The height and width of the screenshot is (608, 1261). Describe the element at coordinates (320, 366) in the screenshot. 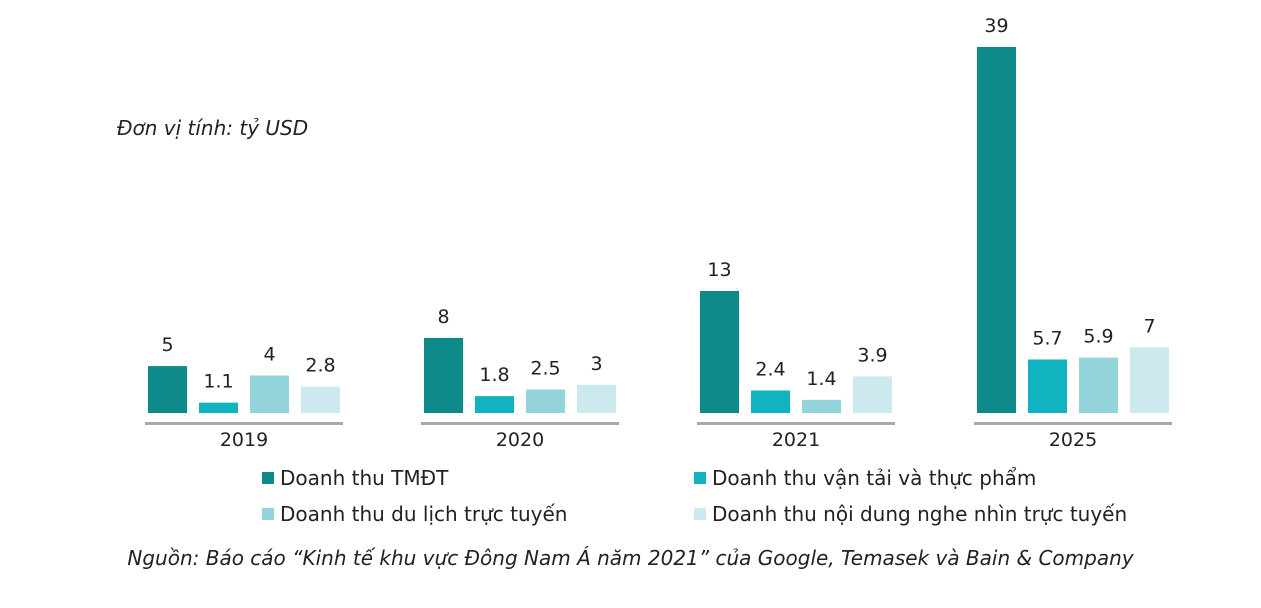

I see `data-label: 2.8` at that location.